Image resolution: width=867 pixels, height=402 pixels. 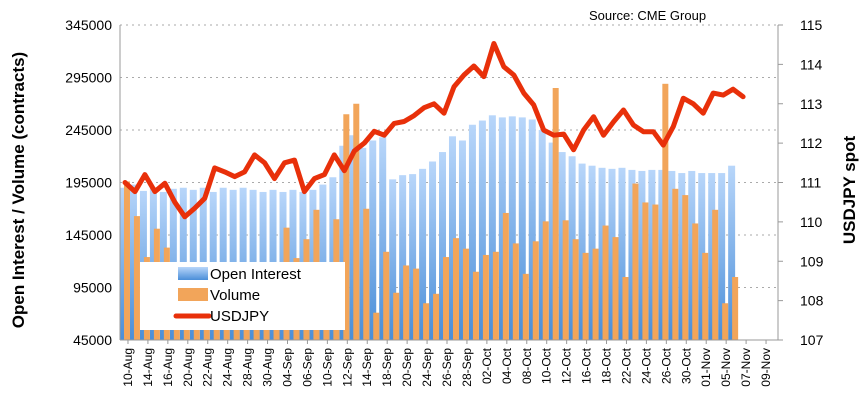 I want to click on x-tick-label: 08-Oct, so click(x=527, y=365).